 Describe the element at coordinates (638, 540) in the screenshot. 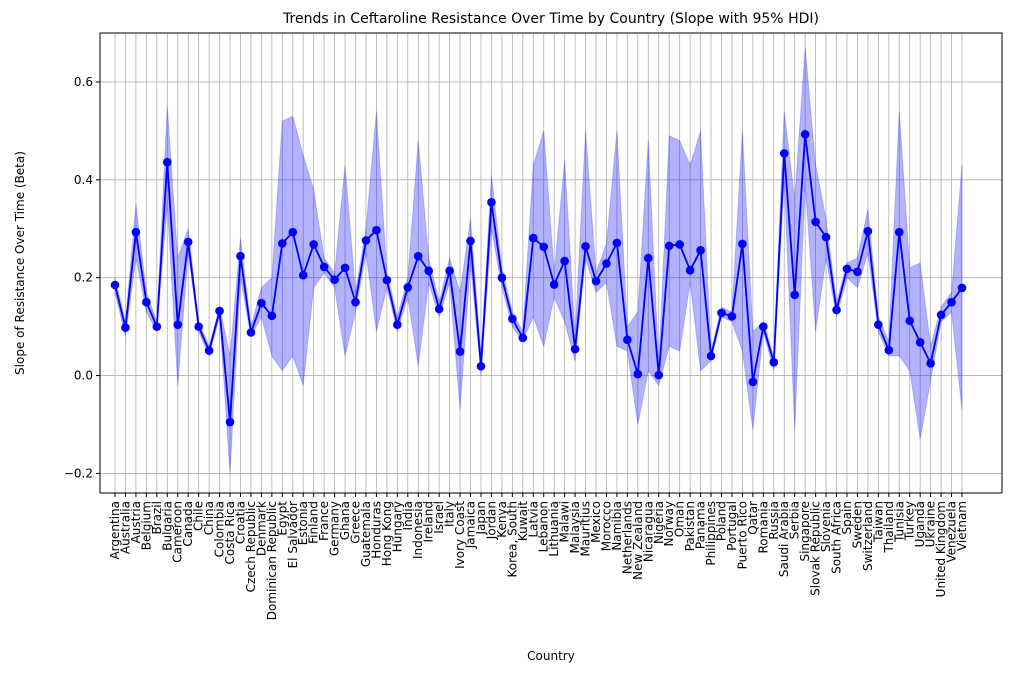

I see `x-tick-label: New Zealand` at that location.